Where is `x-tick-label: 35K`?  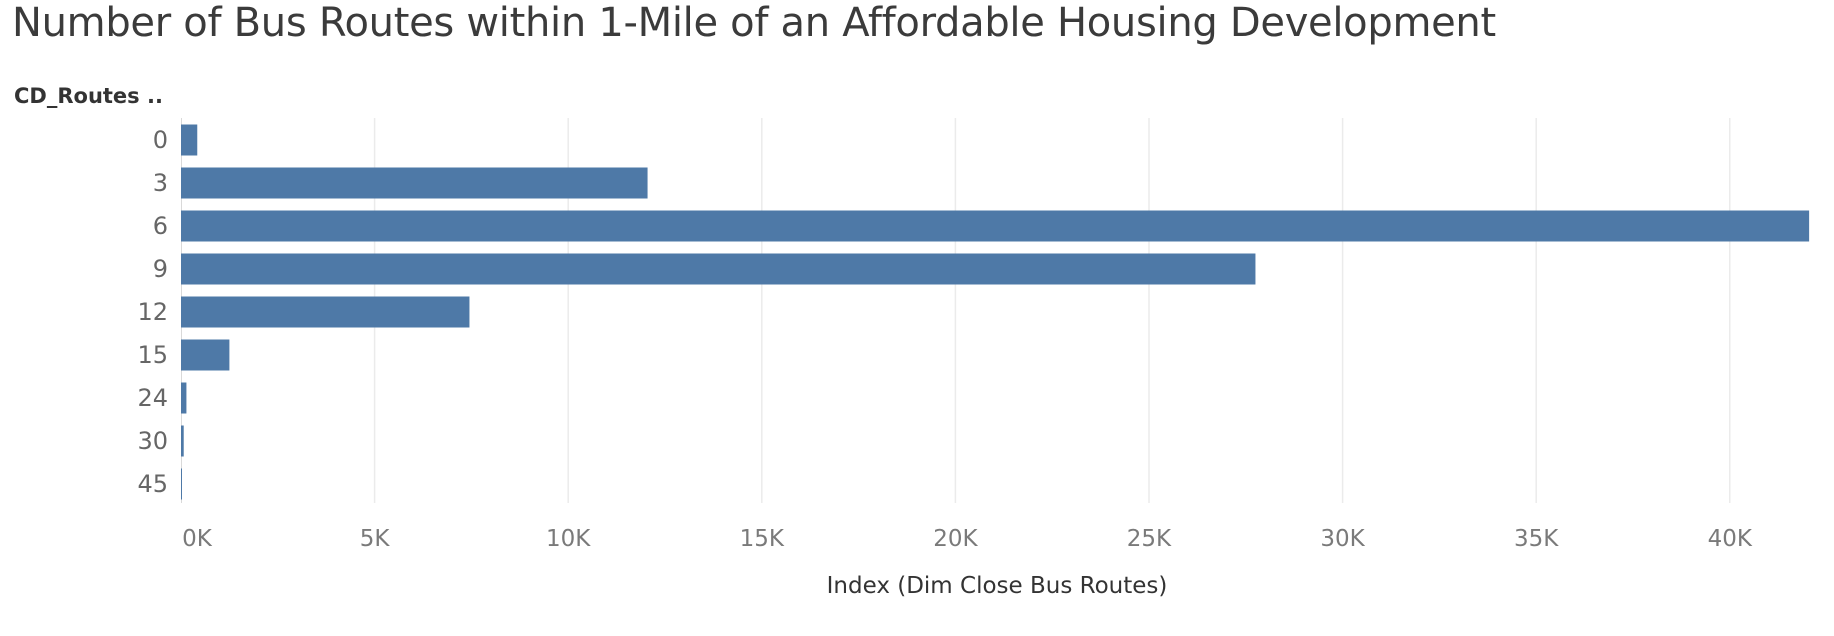 x-tick-label: 35K is located at coordinates (1536, 539).